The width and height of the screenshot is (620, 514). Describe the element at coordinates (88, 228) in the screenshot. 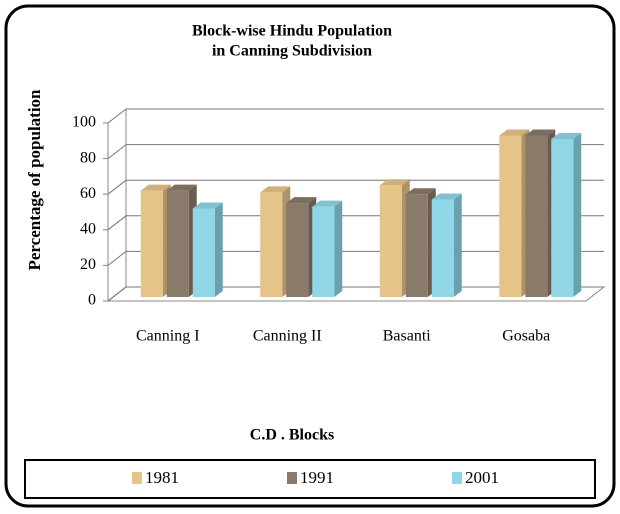

I see `y-tick-label: 40` at that location.